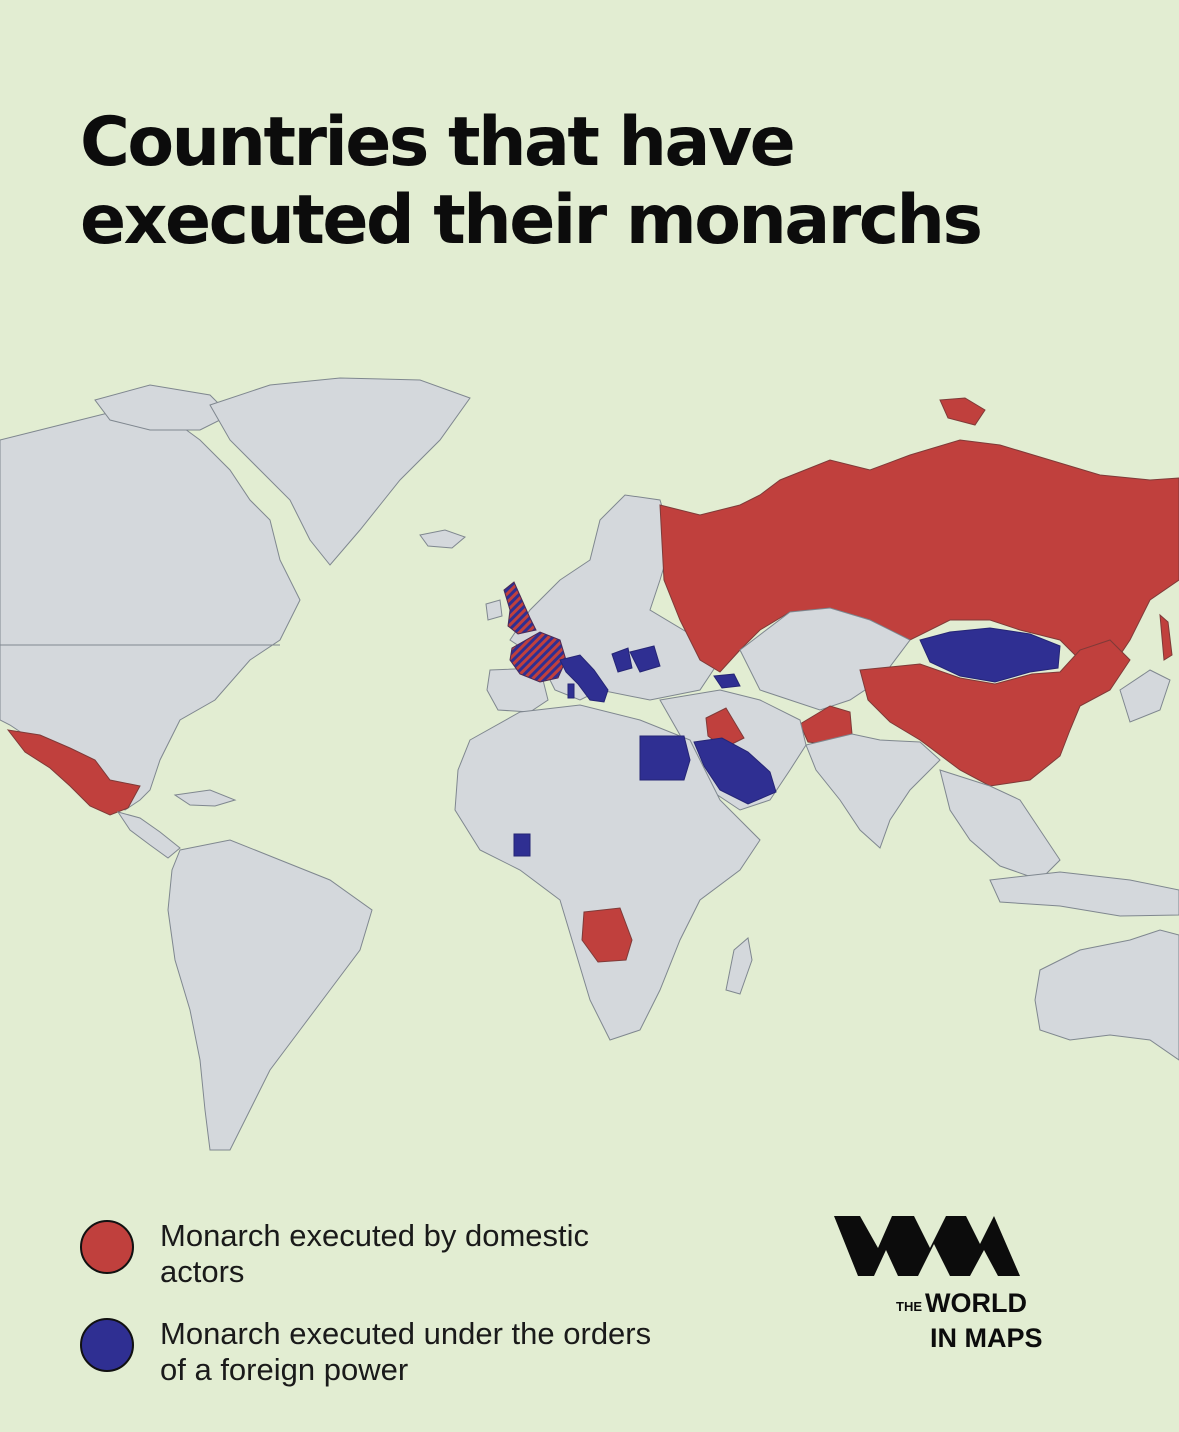 The height and width of the screenshot is (1432, 1179). I want to click on land-caribbean, so click(205, 798).